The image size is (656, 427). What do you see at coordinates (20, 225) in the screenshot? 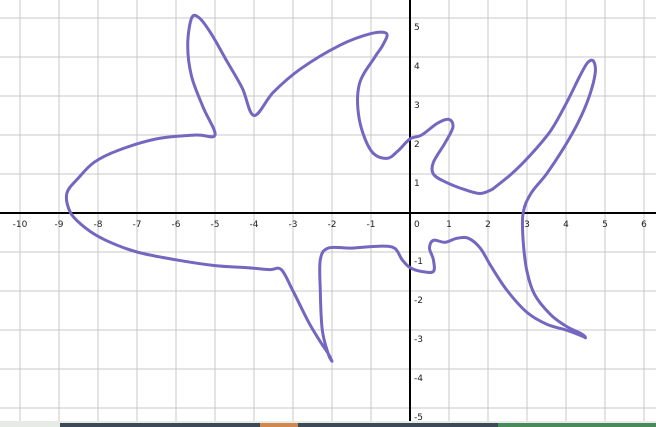
I see `x-tick-label: -10` at bounding box center [20, 225].